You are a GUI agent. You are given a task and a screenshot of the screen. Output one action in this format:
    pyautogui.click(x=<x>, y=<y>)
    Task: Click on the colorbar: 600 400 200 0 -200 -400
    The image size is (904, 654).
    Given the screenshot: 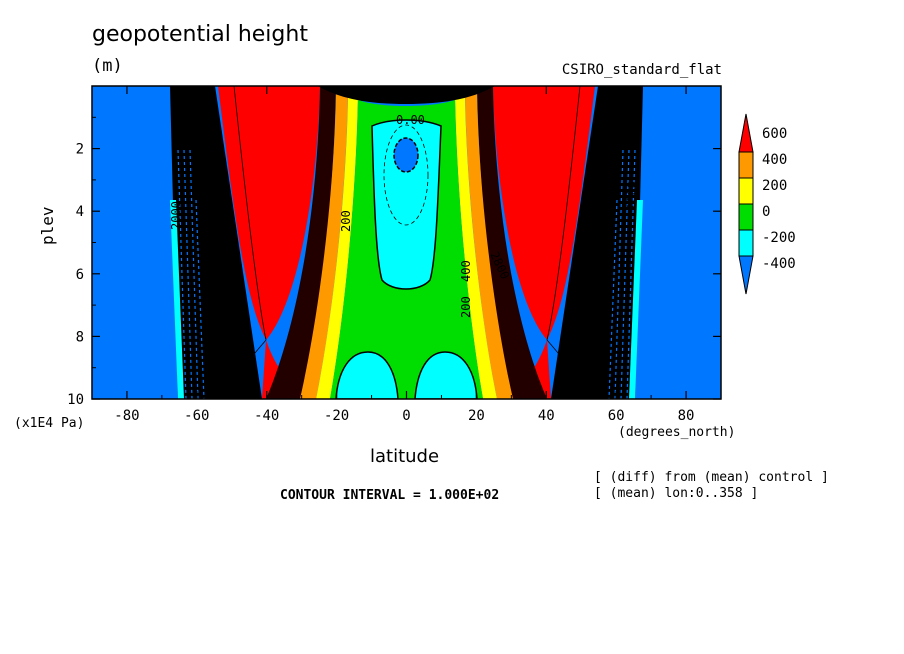 What is the action you would take?
    pyautogui.click(x=767, y=204)
    